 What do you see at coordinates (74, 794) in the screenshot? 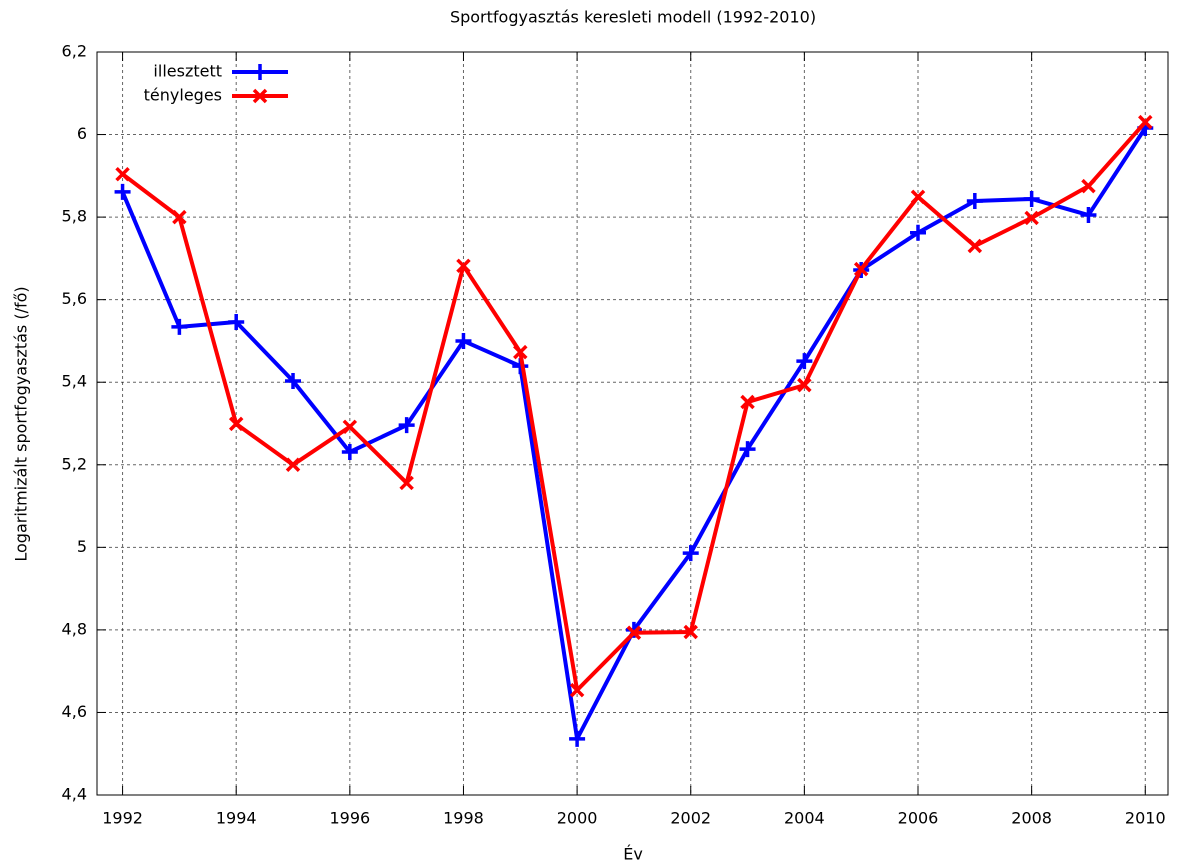
I see `y-tick-label: 4,4` at bounding box center [74, 794].